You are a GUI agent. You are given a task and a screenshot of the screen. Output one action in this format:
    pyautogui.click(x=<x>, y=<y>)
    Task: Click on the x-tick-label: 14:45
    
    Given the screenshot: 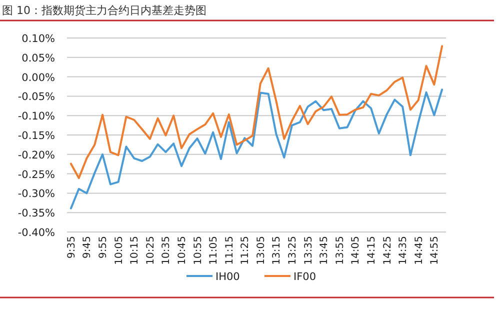 What is the action you would take?
    pyautogui.click(x=419, y=250)
    